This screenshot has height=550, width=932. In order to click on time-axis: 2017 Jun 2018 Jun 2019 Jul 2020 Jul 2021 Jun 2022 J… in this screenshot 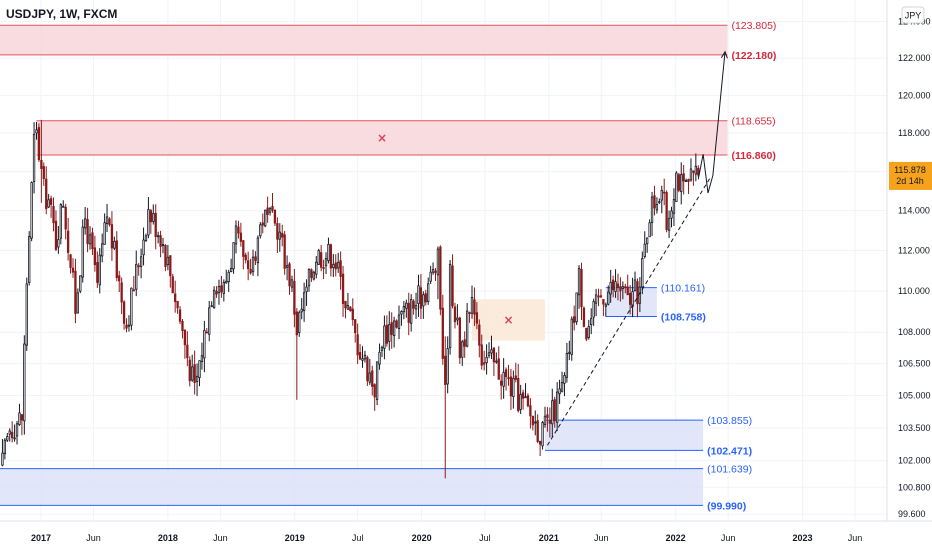, I will do `click(446, 538)`.